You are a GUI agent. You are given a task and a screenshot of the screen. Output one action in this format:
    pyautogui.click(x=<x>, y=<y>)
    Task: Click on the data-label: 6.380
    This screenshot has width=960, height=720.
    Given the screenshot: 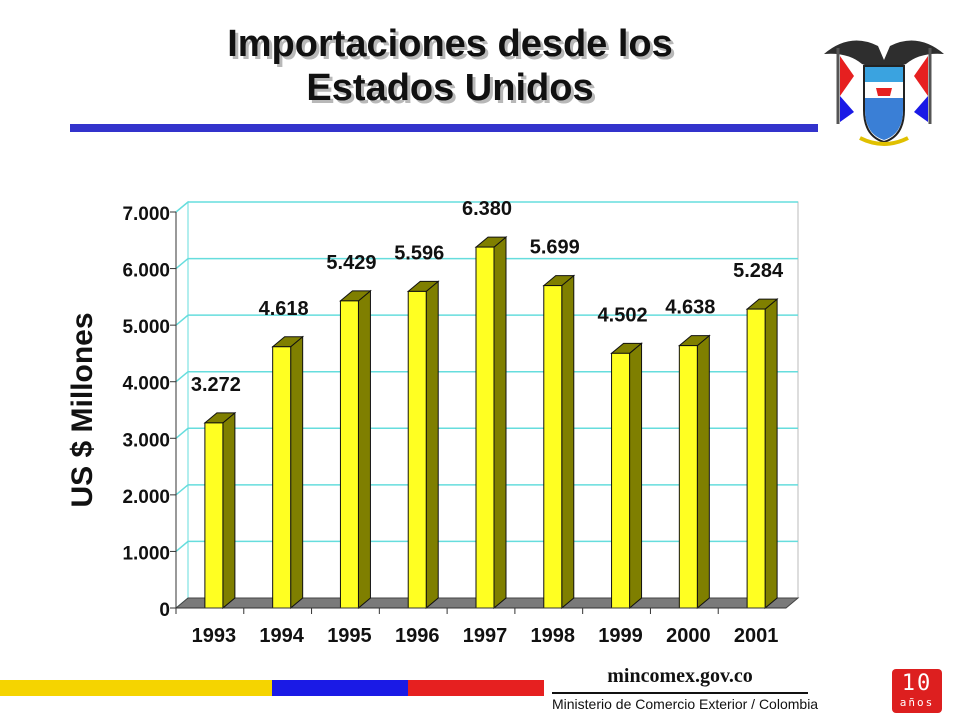 What is the action you would take?
    pyautogui.click(x=487, y=209)
    